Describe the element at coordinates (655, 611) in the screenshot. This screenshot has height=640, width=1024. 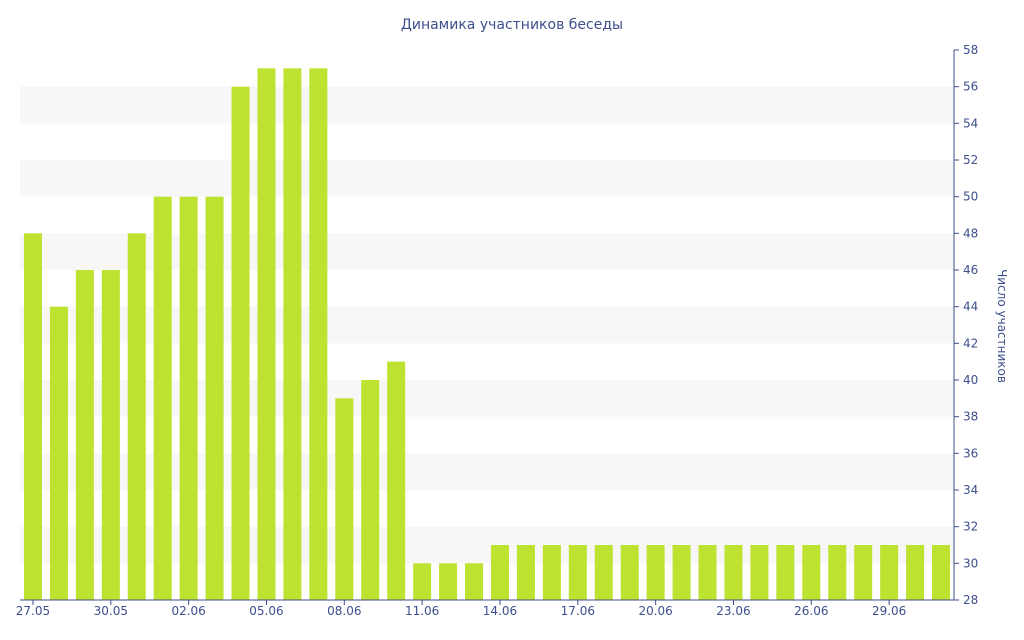
I see `x-tick-label: 20.06` at that location.